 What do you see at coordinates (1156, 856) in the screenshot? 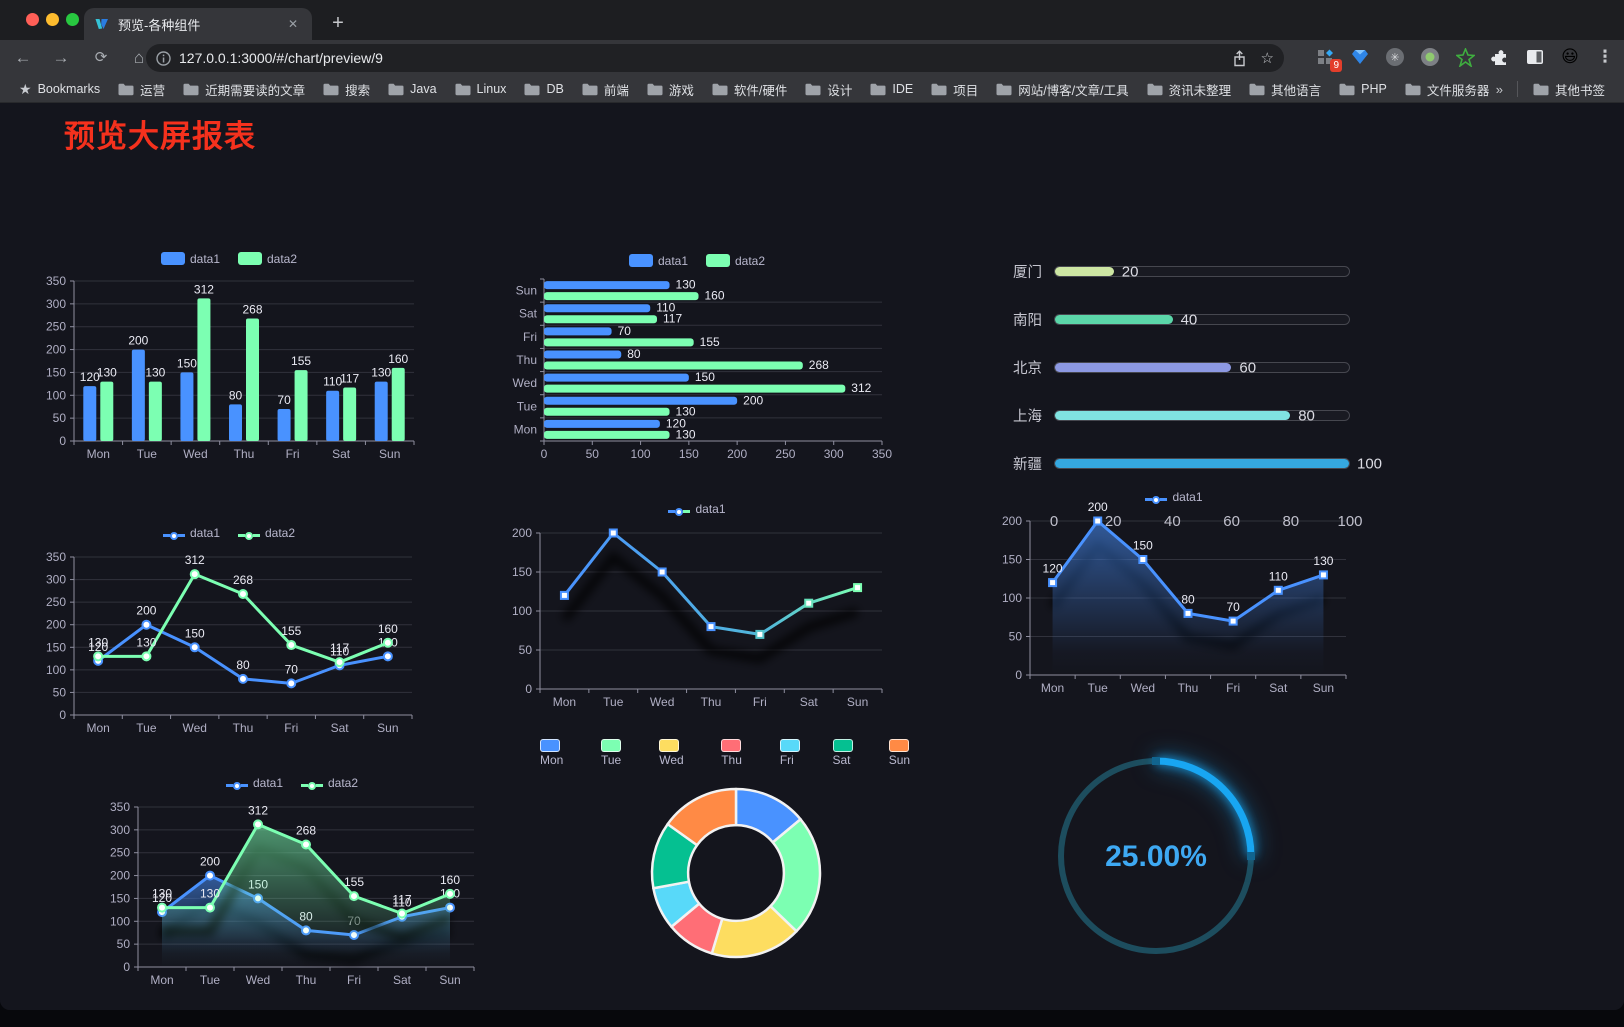
I see `gauge-chart: 25.00%` at bounding box center [1156, 856].